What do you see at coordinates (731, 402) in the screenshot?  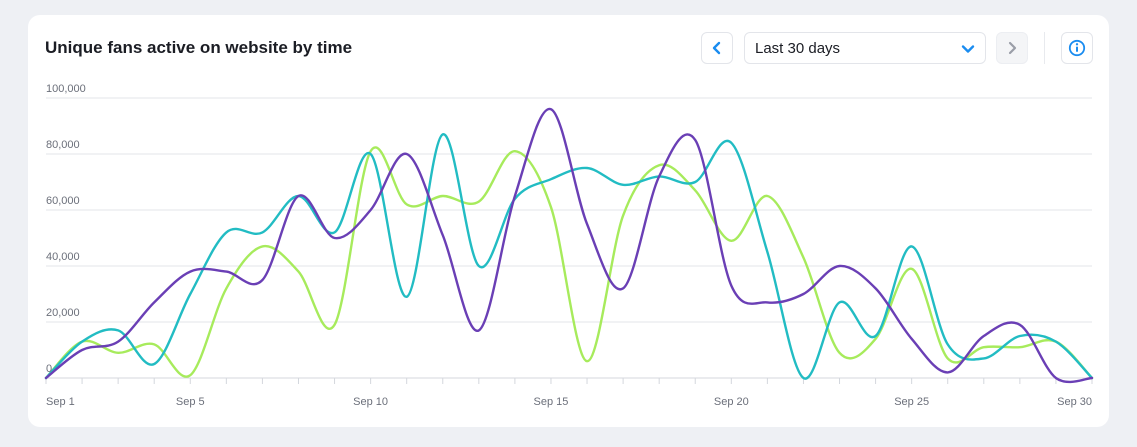 I see `x-tick-label: Sep 20` at bounding box center [731, 402].